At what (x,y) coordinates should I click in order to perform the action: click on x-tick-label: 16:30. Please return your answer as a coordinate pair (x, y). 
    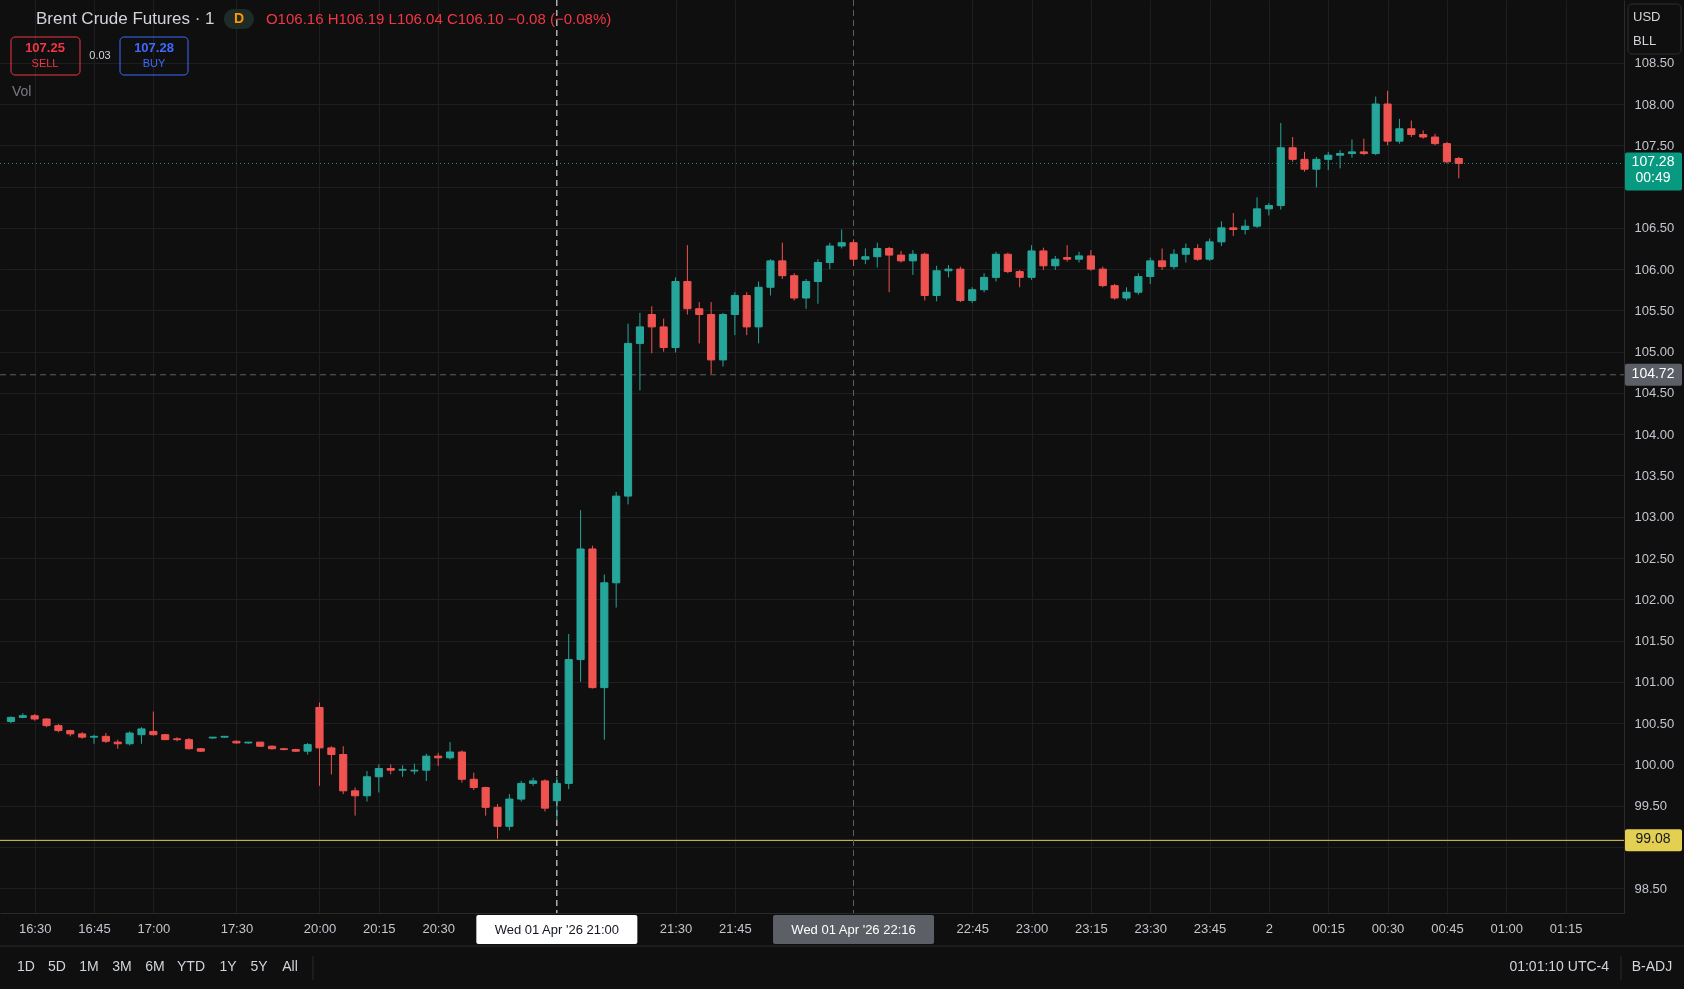
    Looking at the image, I should click on (35, 928).